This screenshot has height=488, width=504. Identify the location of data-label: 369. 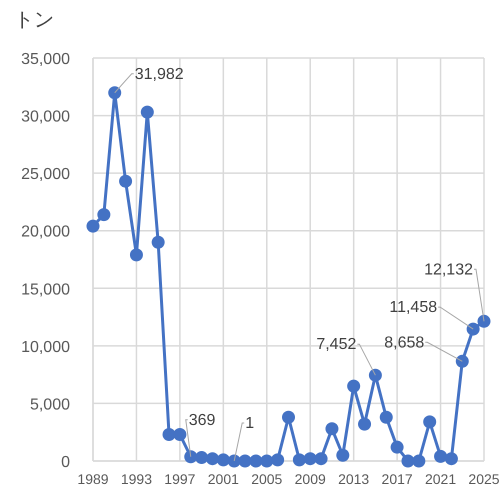
(202, 420).